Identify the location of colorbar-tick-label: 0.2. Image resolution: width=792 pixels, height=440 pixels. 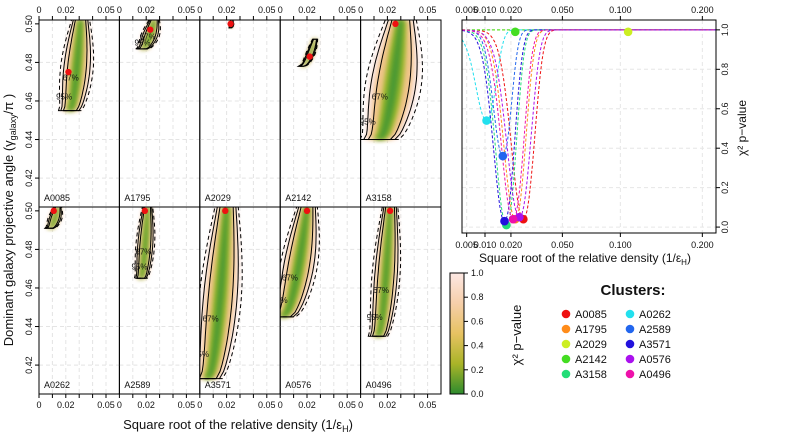
(477, 370).